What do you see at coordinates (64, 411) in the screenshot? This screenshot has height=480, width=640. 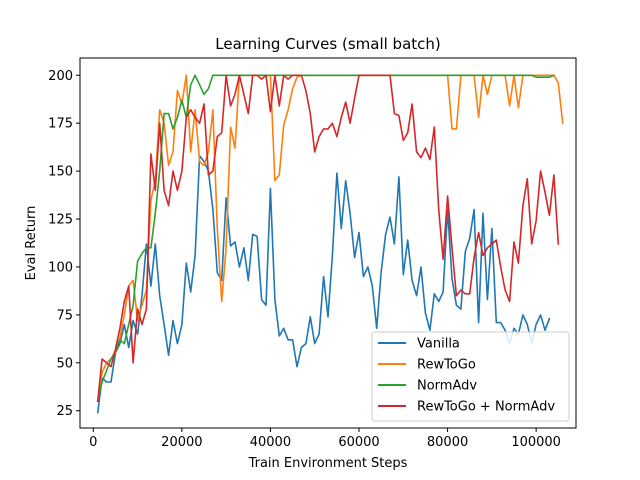 I see `y-tick-label: 25` at bounding box center [64, 411].